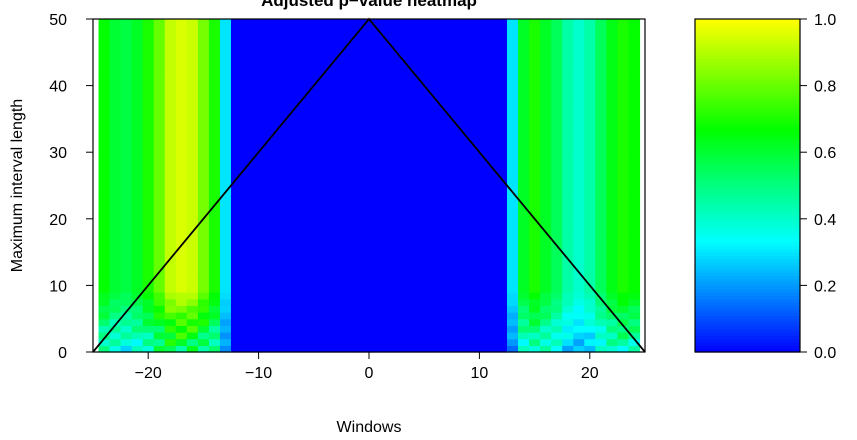 This screenshot has height=440, width=857. What do you see at coordinates (818, 187) in the screenshot?
I see `colorbar-axis: 0.00.20.40.60.81.0` at bounding box center [818, 187].